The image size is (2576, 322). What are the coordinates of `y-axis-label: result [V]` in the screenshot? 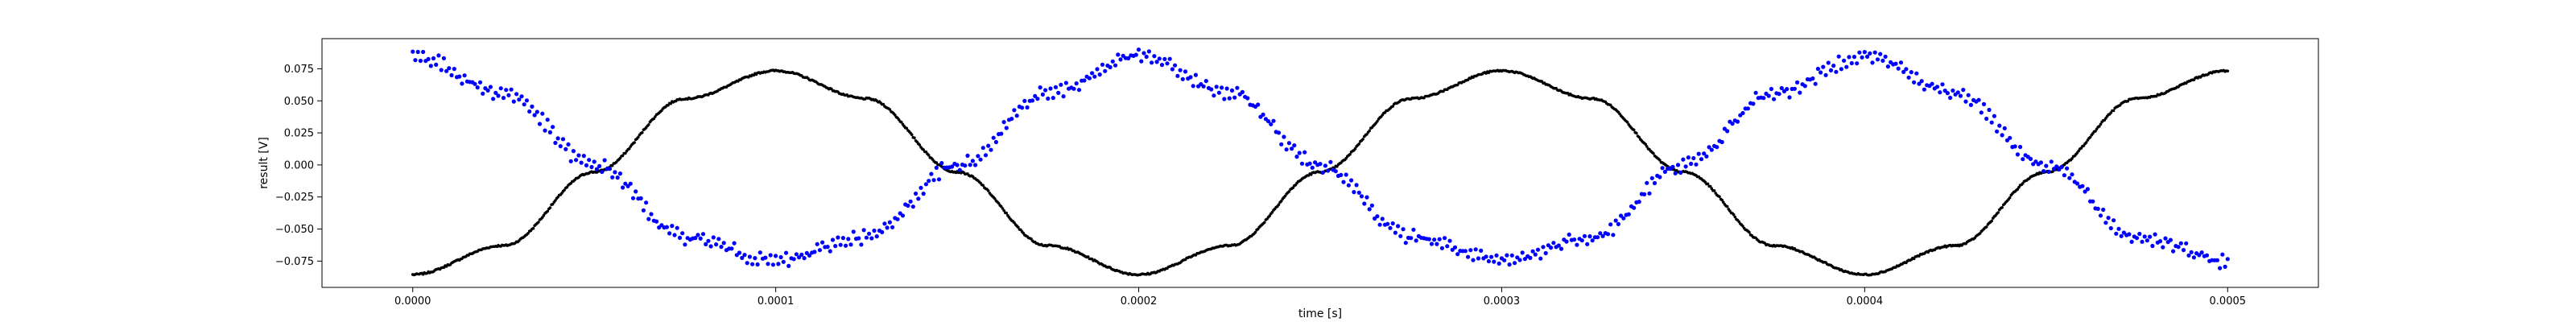 It's located at (264, 163).